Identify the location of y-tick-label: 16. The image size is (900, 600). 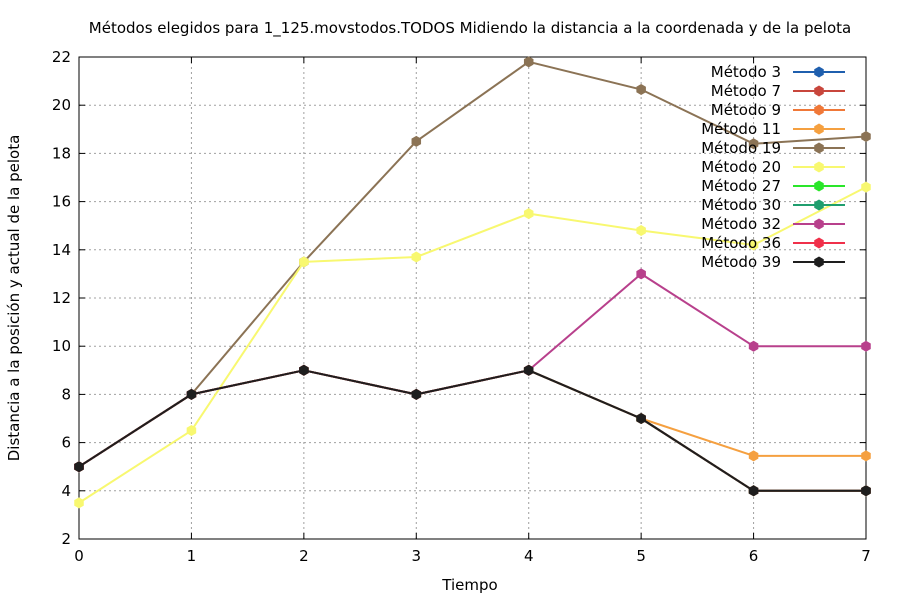
(61, 202).